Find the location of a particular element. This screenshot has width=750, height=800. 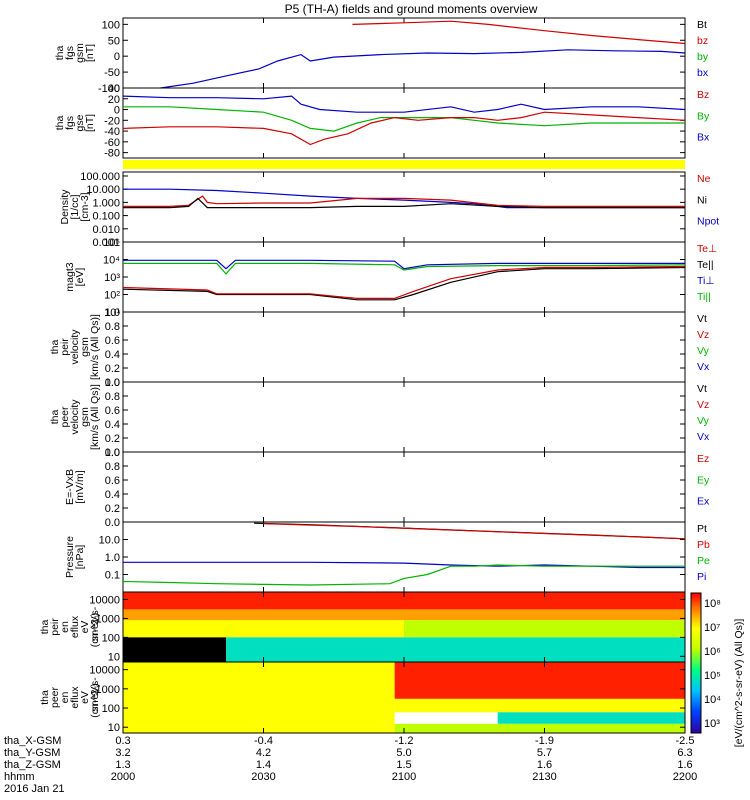

y-tick-label: 0.010 is located at coordinates (106, 230).